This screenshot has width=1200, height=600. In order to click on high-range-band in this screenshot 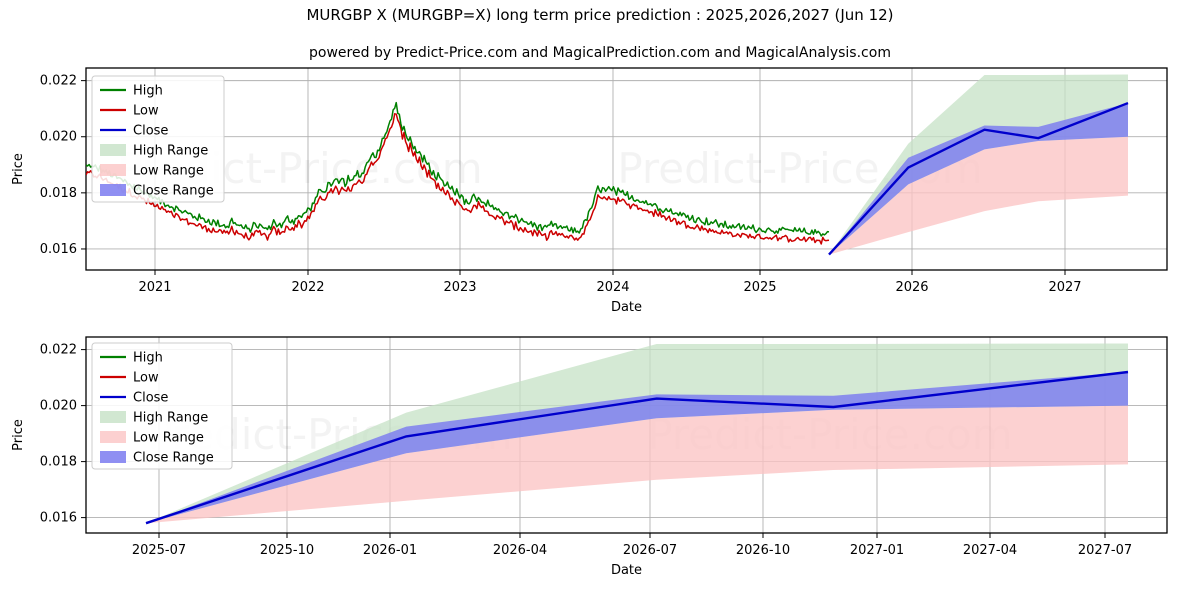, I will do `click(978, 164)`.